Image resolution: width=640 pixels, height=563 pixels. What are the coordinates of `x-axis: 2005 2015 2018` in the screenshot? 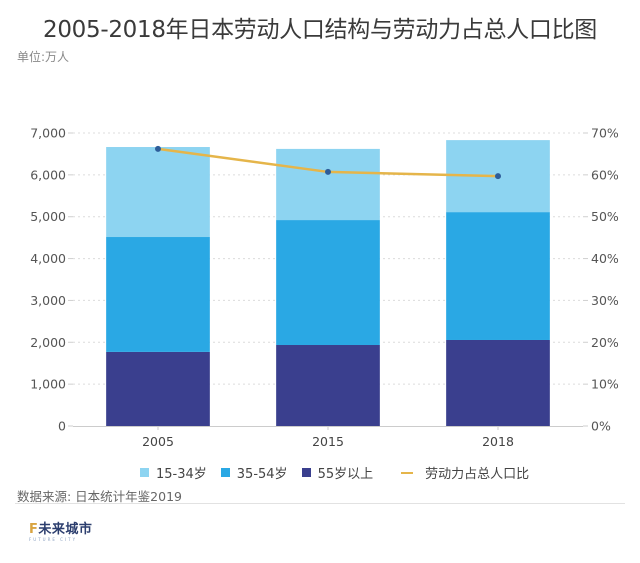 It's located at (328, 437).